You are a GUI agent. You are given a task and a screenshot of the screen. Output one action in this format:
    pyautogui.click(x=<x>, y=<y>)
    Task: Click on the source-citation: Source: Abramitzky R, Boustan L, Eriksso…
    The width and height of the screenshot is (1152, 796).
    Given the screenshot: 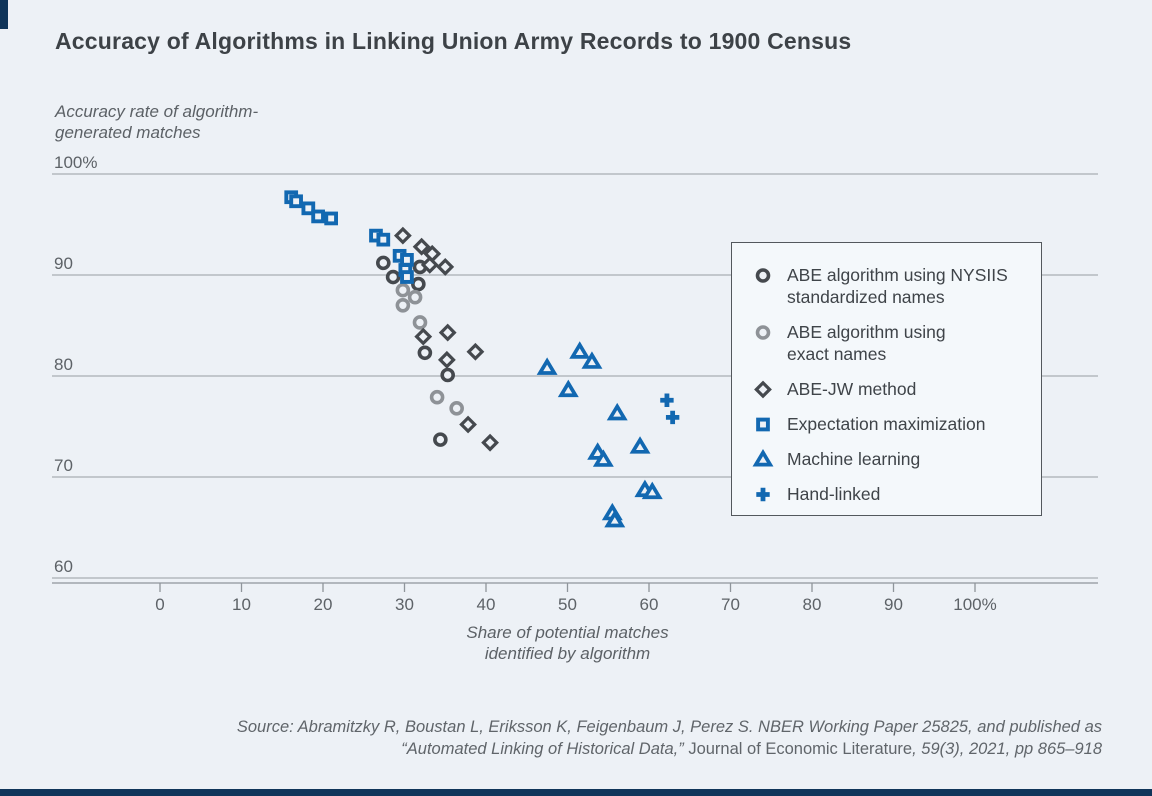 What is the action you would take?
    pyautogui.click(x=611, y=738)
    